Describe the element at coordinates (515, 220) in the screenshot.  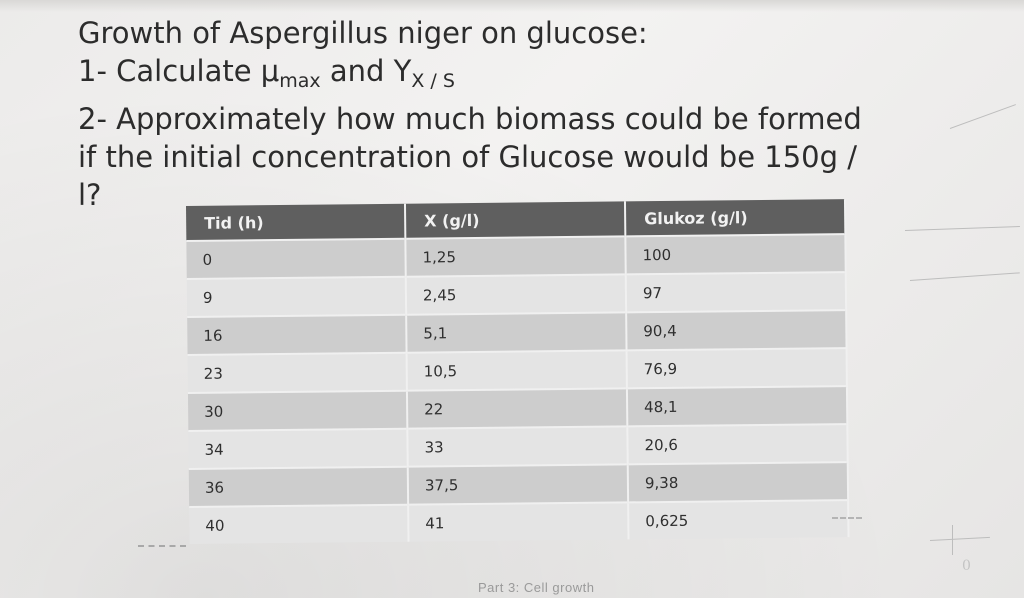
I see `header-biomass: X (g/l)` at that location.